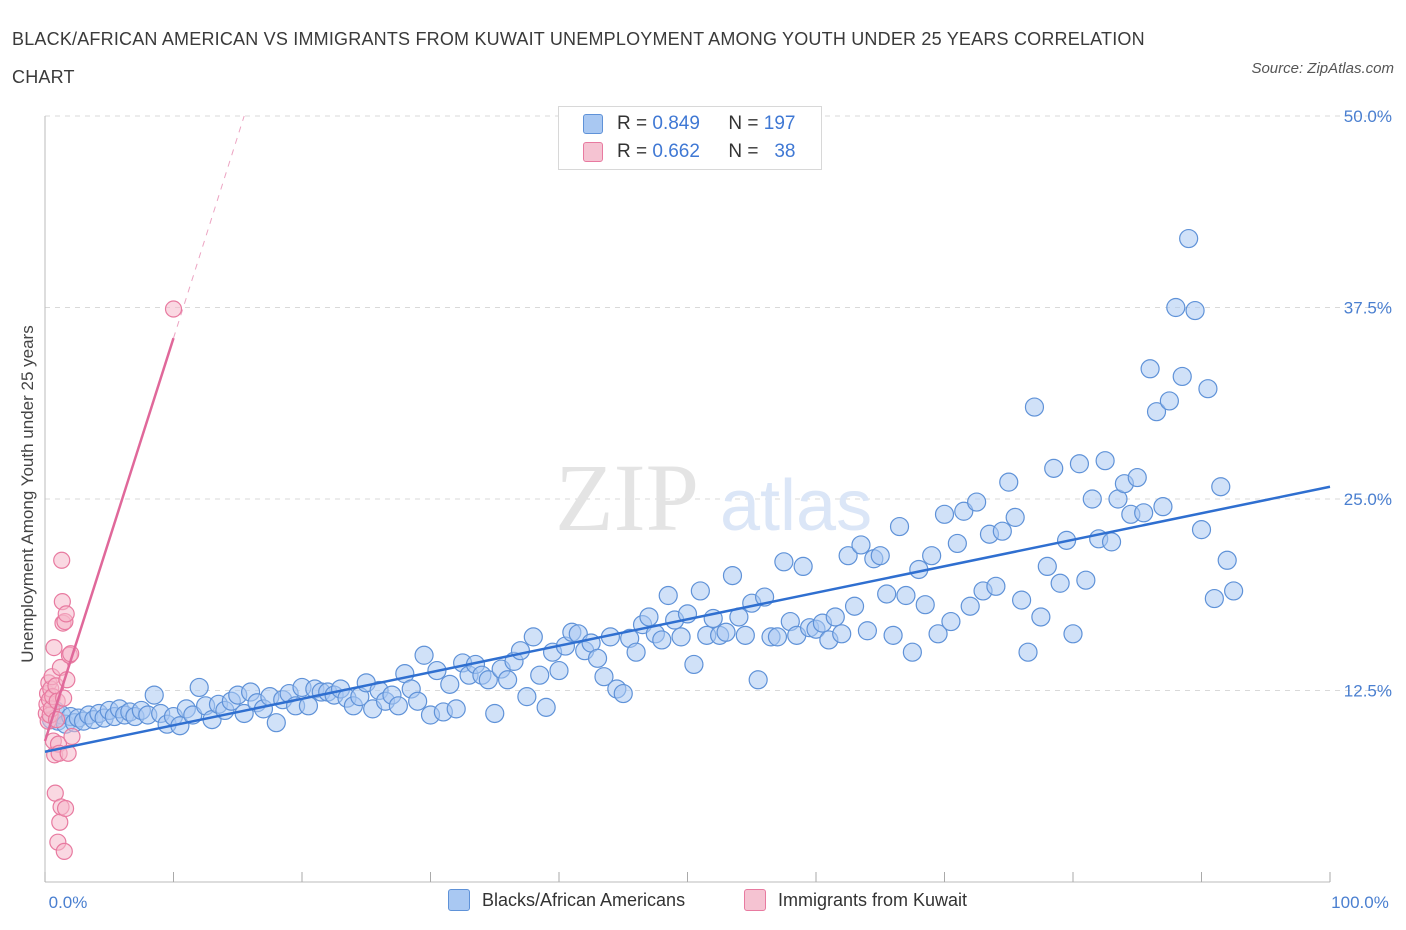  I want to click on source-credit: Source: ZipAtlas.com, so click(1322, 68).